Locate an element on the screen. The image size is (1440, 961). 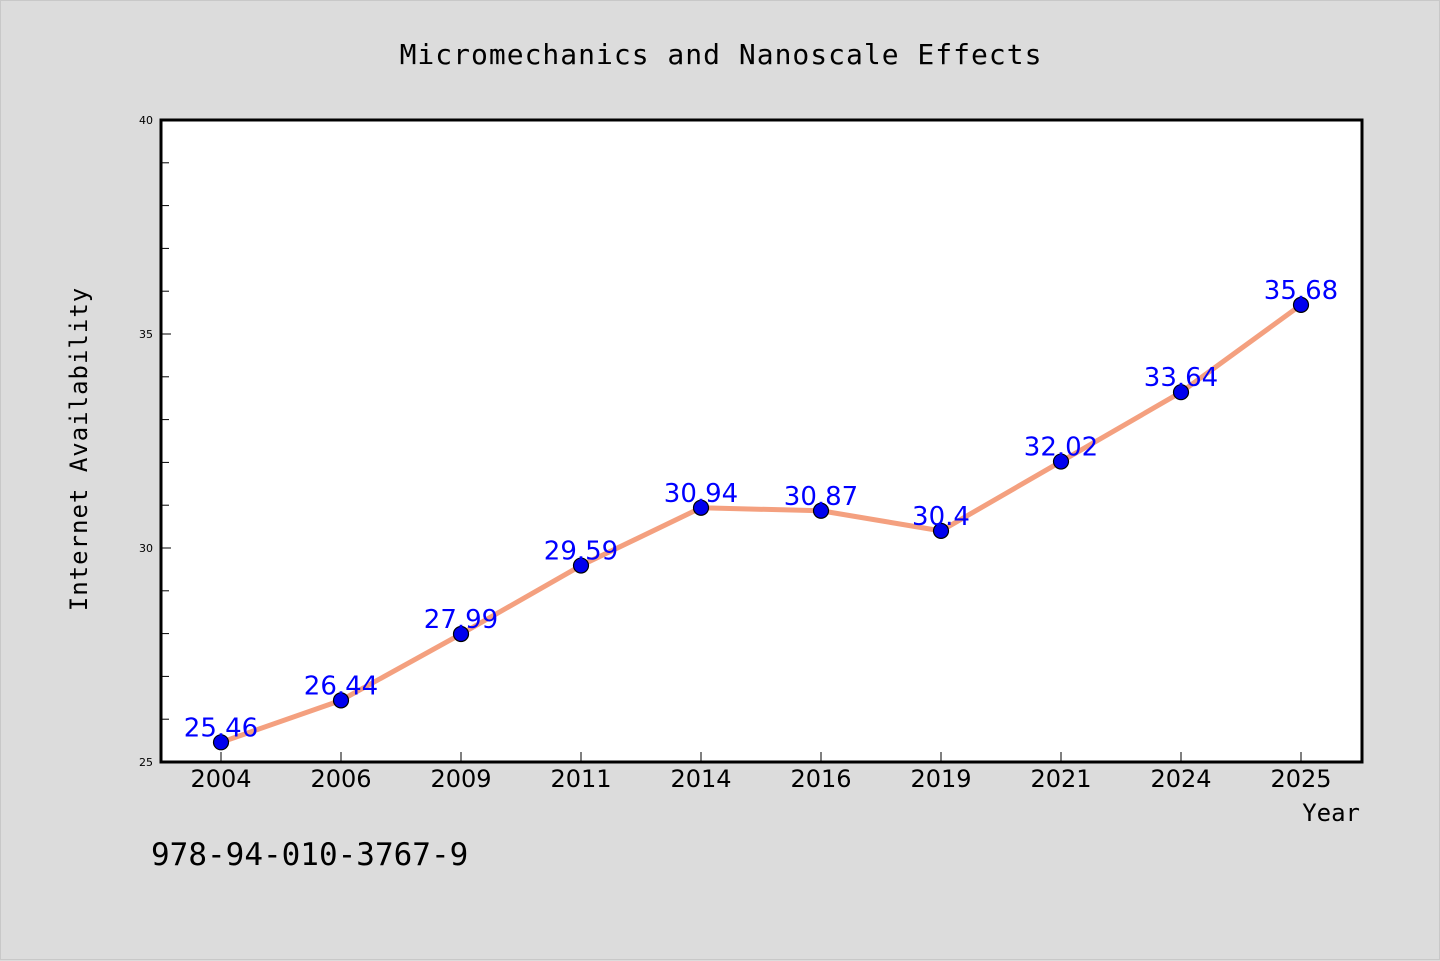
y-tick-label: 25 is located at coordinates (146, 762).